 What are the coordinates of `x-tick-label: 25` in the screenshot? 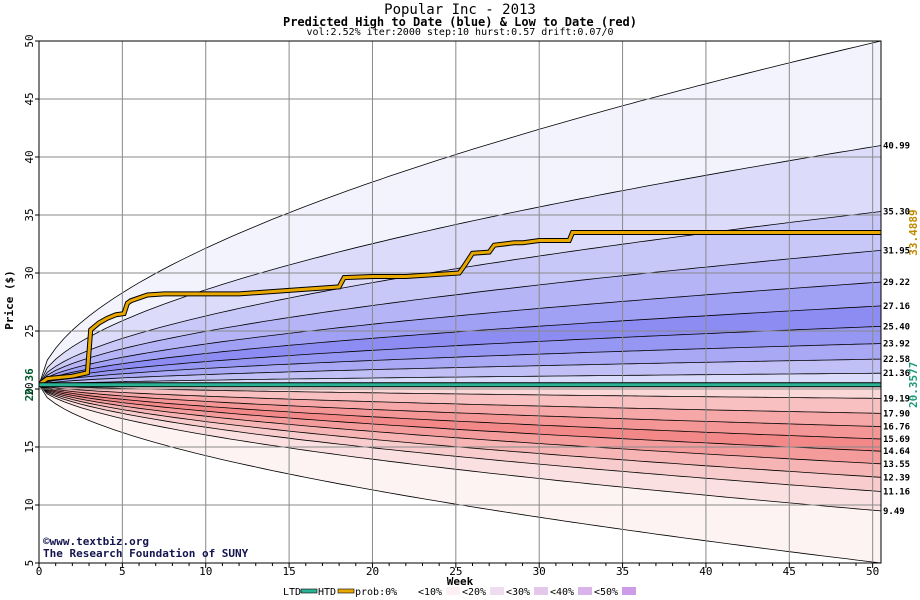 It's located at (455, 571).